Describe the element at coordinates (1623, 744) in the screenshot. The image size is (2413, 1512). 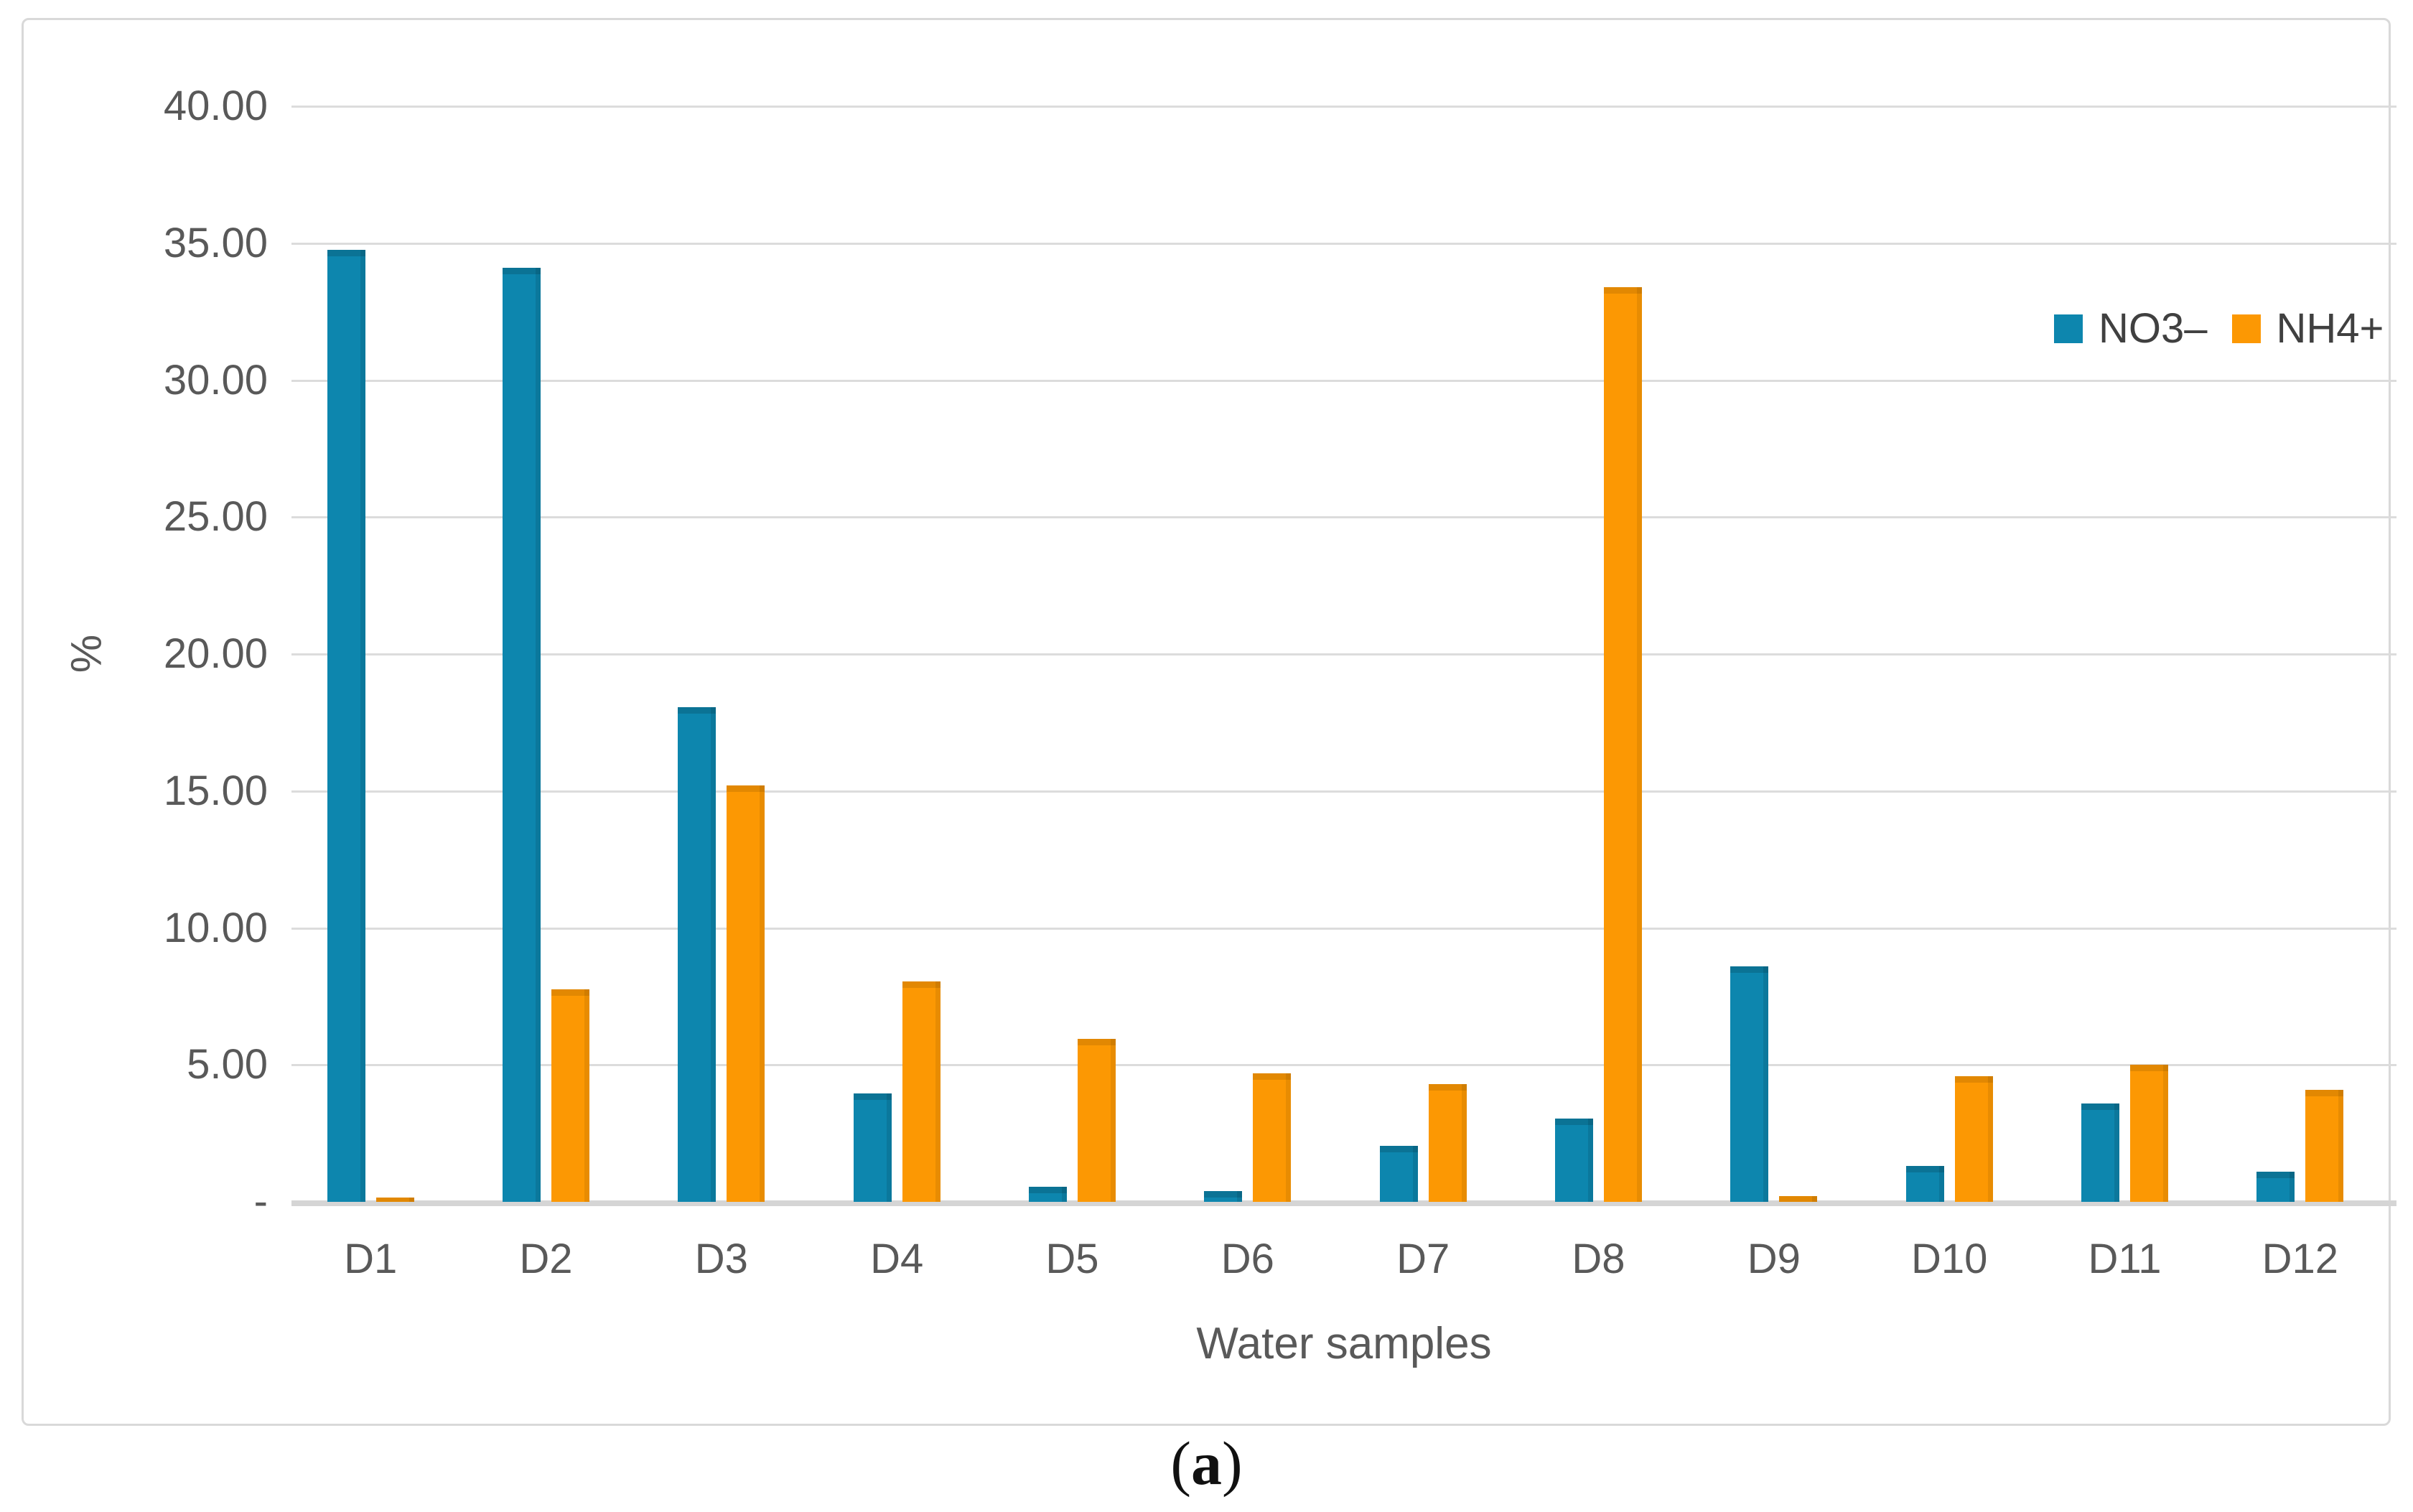
I see `bar-nh4-D8` at that location.